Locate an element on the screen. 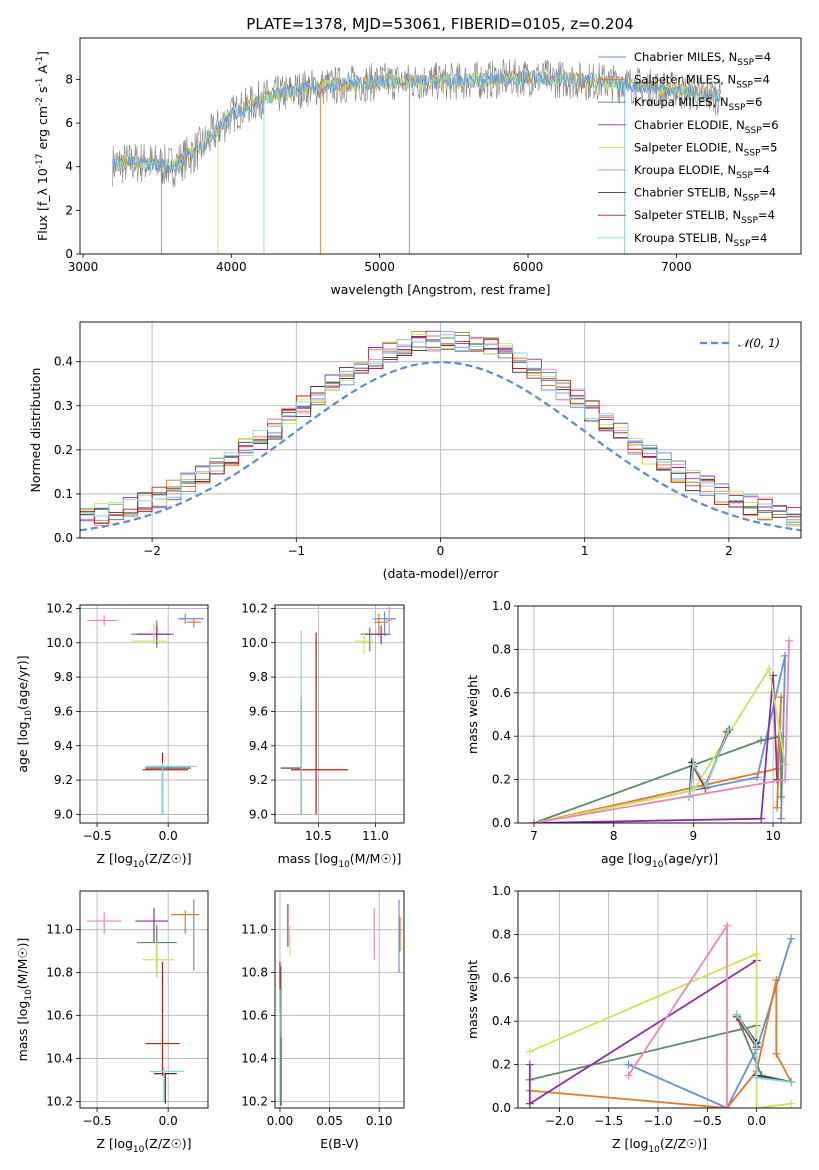 This screenshot has height=1170, width=819. legend-label: Kroupa ELODIE, NSSP​=4 is located at coordinates (702, 172).